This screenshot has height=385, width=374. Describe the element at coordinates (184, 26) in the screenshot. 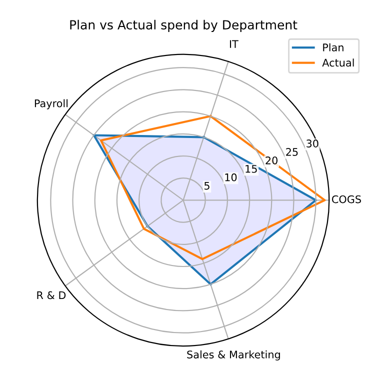

I see `chart-title: Plan vs Actual spend by Department` at that location.